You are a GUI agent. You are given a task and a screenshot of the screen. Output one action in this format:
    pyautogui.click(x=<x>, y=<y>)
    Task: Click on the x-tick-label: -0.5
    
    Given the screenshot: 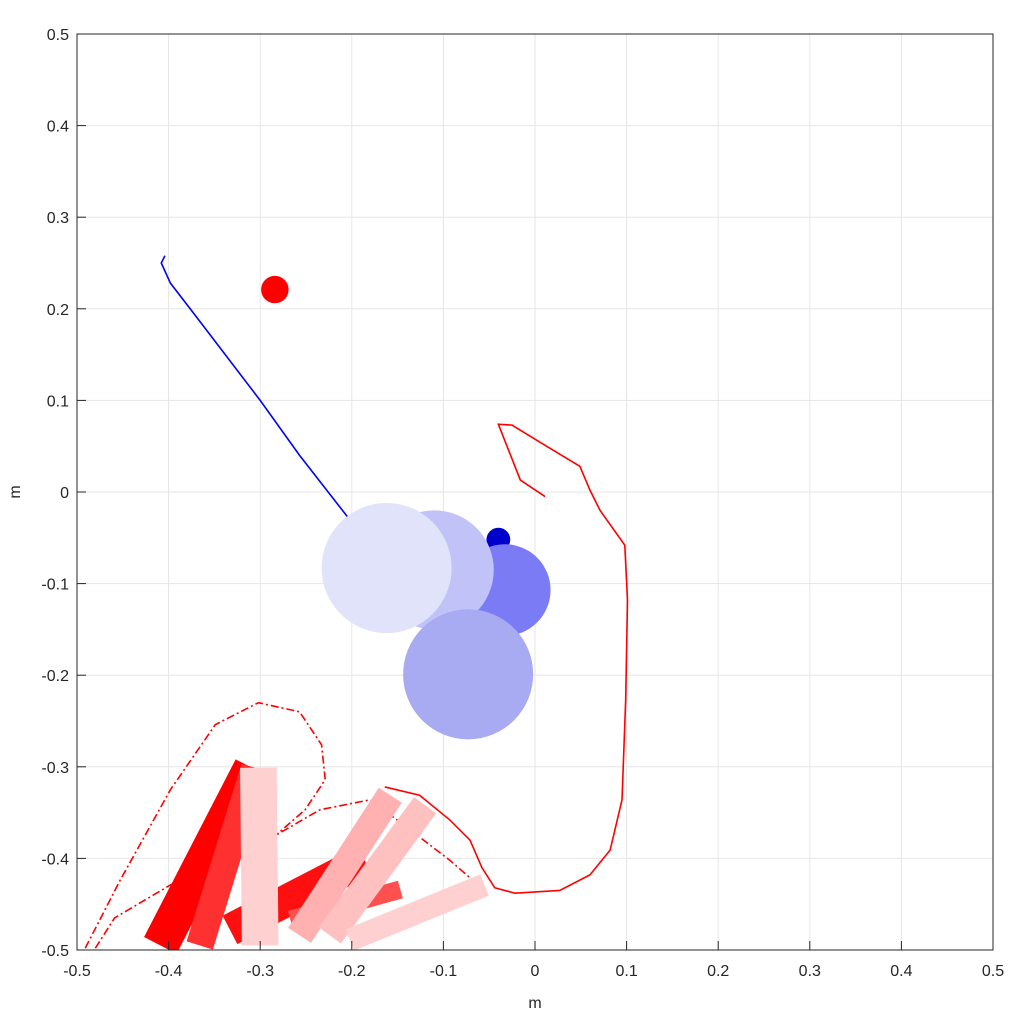 What is the action you would take?
    pyautogui.click(x=77, y=971)
    